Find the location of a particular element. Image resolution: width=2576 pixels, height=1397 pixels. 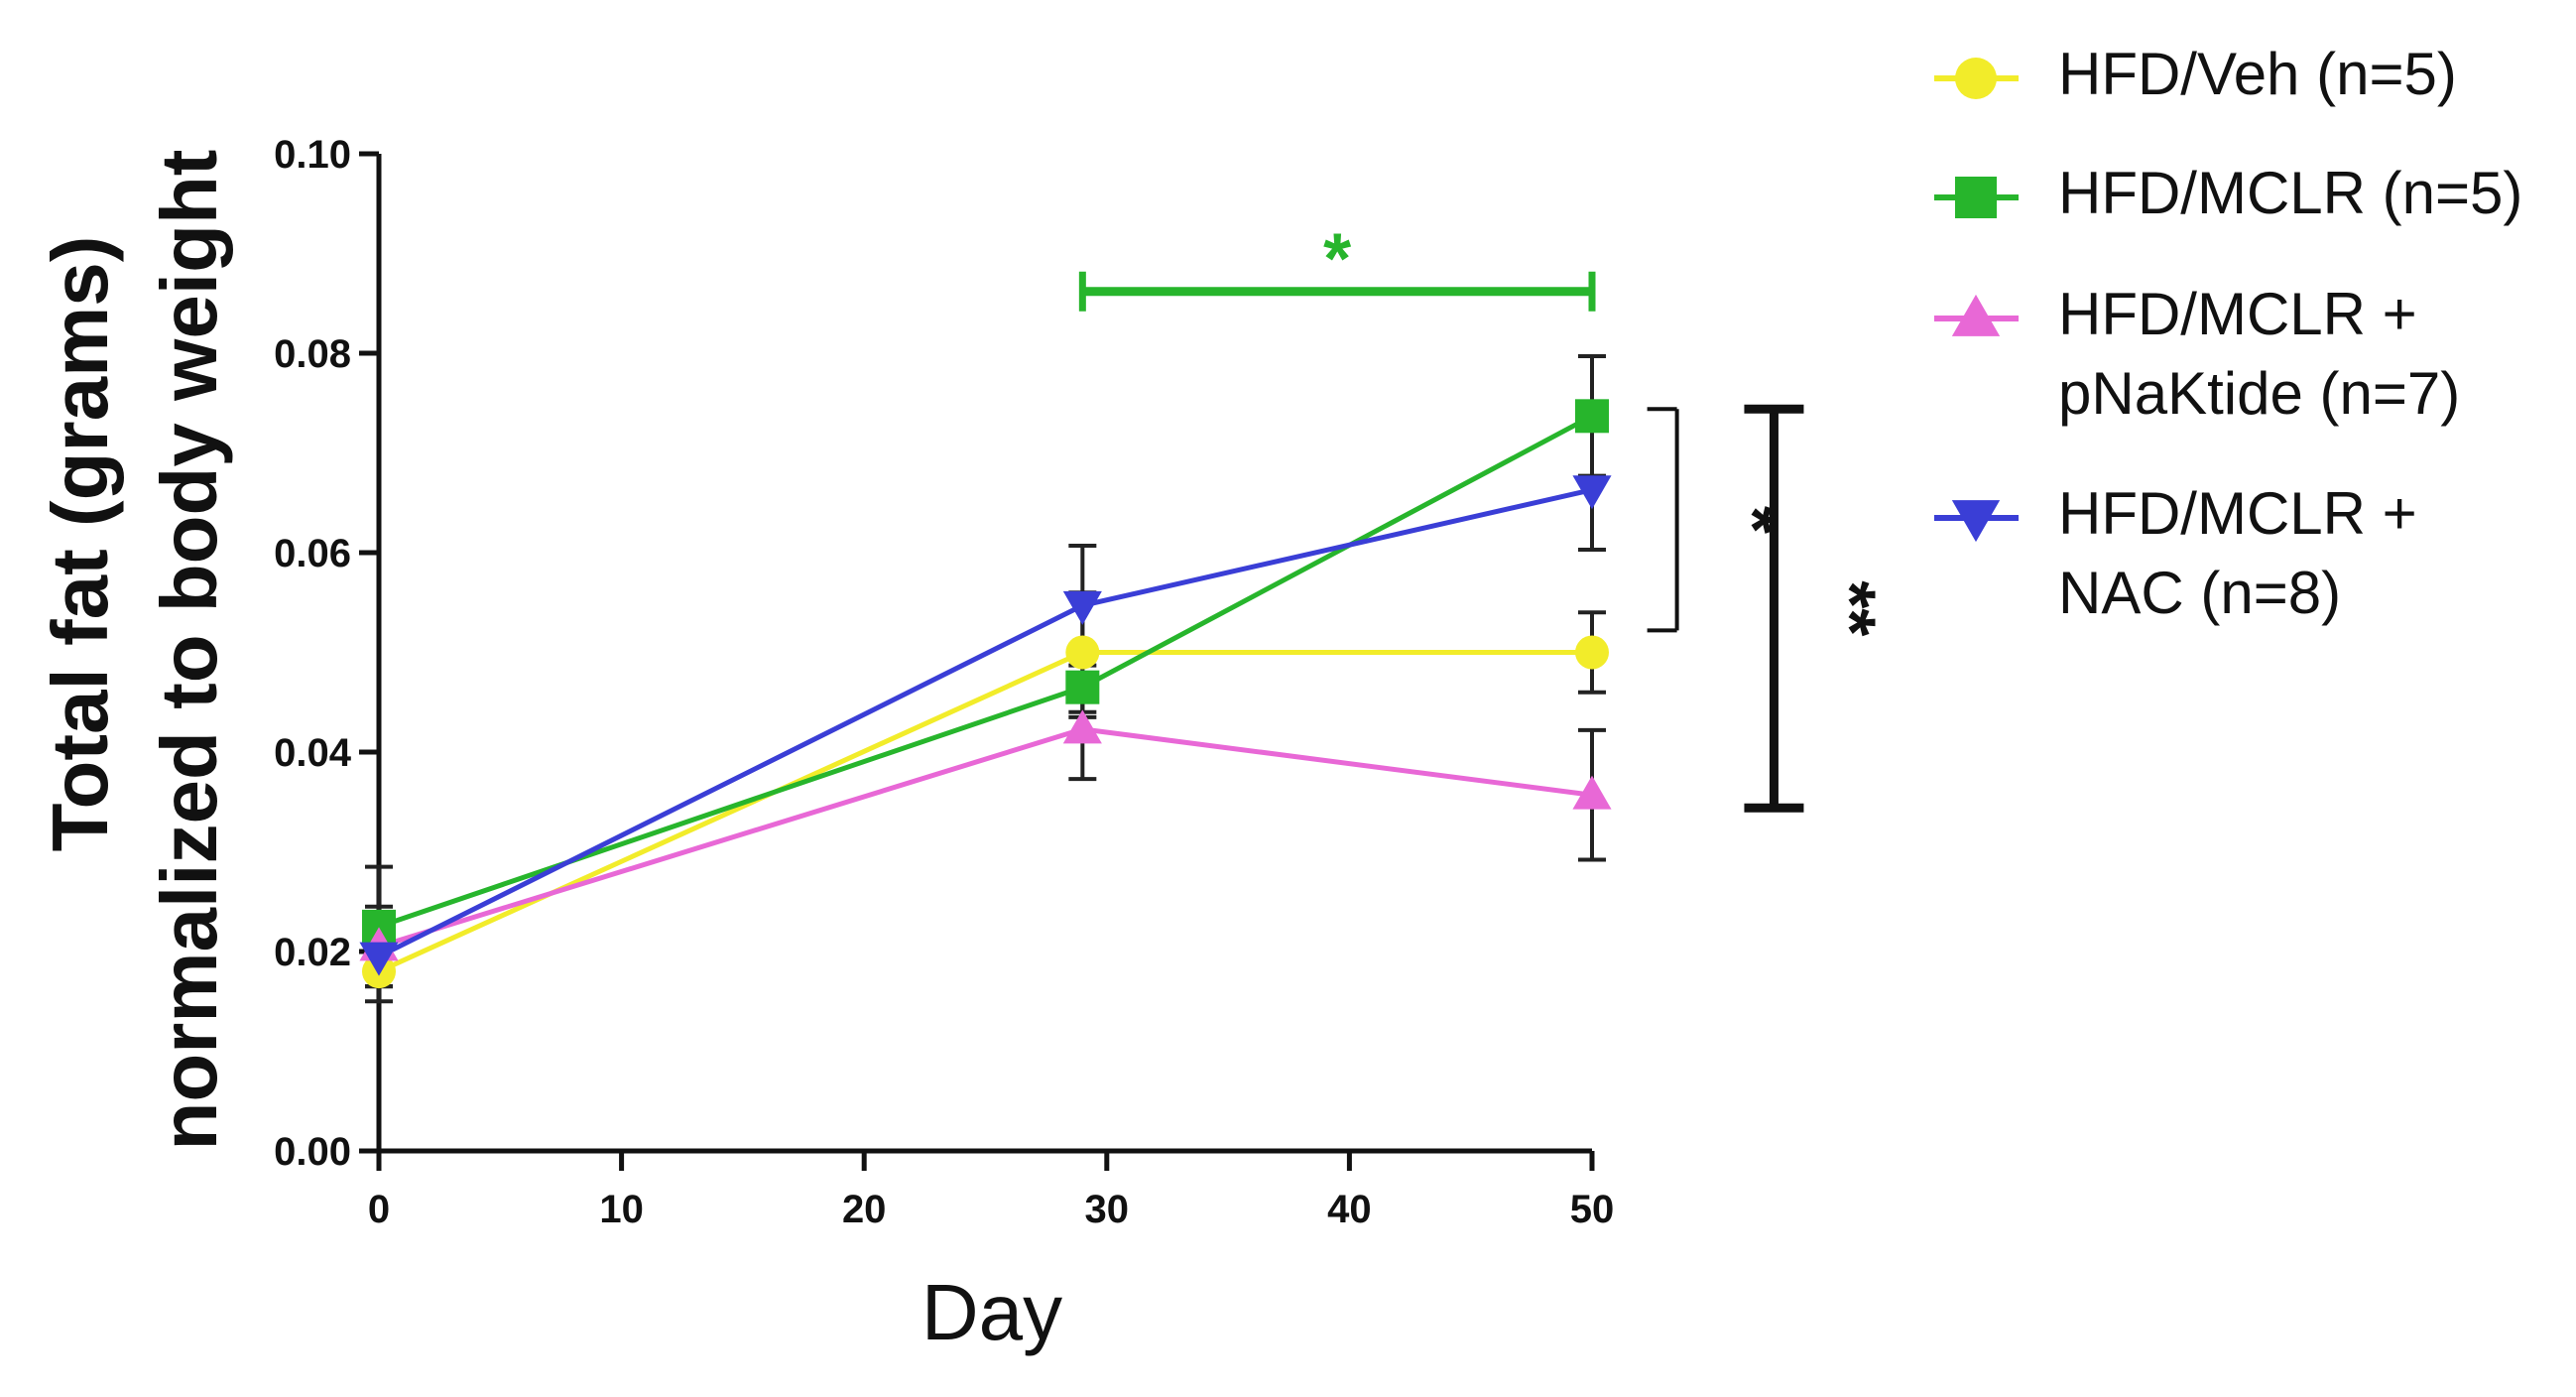

legend-item-1: HFD/MCLR (n=5) is located at coordinates (2228, 193).